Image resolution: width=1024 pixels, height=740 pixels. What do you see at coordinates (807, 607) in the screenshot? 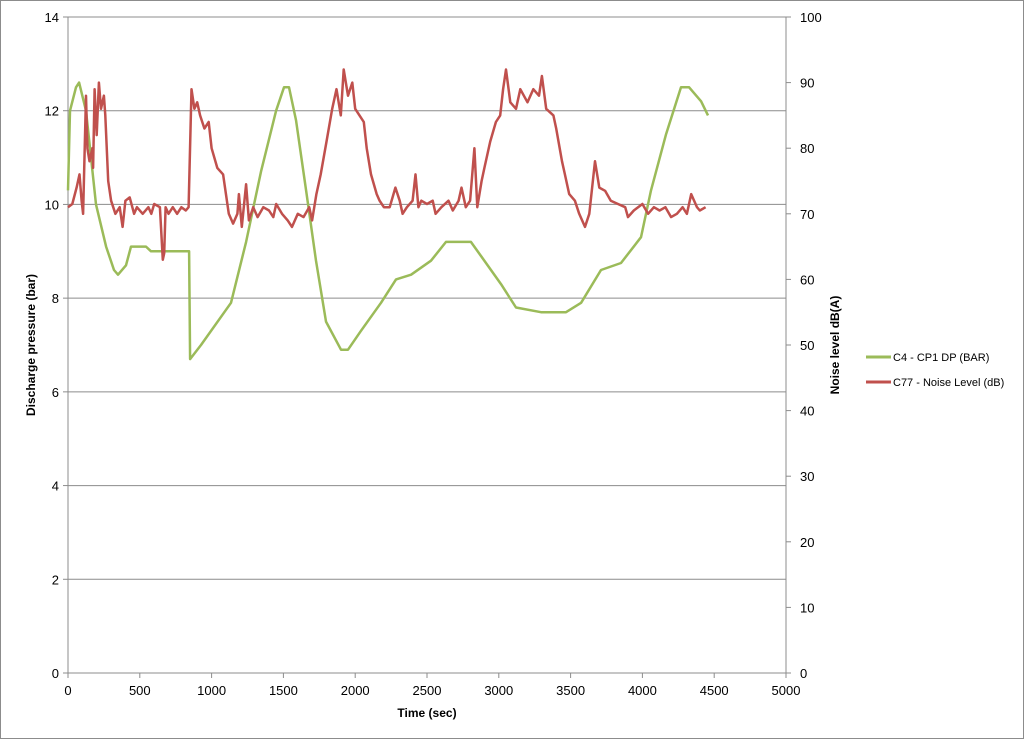
I see `y2-tick-label: 10` at bounding box center [807, 607].